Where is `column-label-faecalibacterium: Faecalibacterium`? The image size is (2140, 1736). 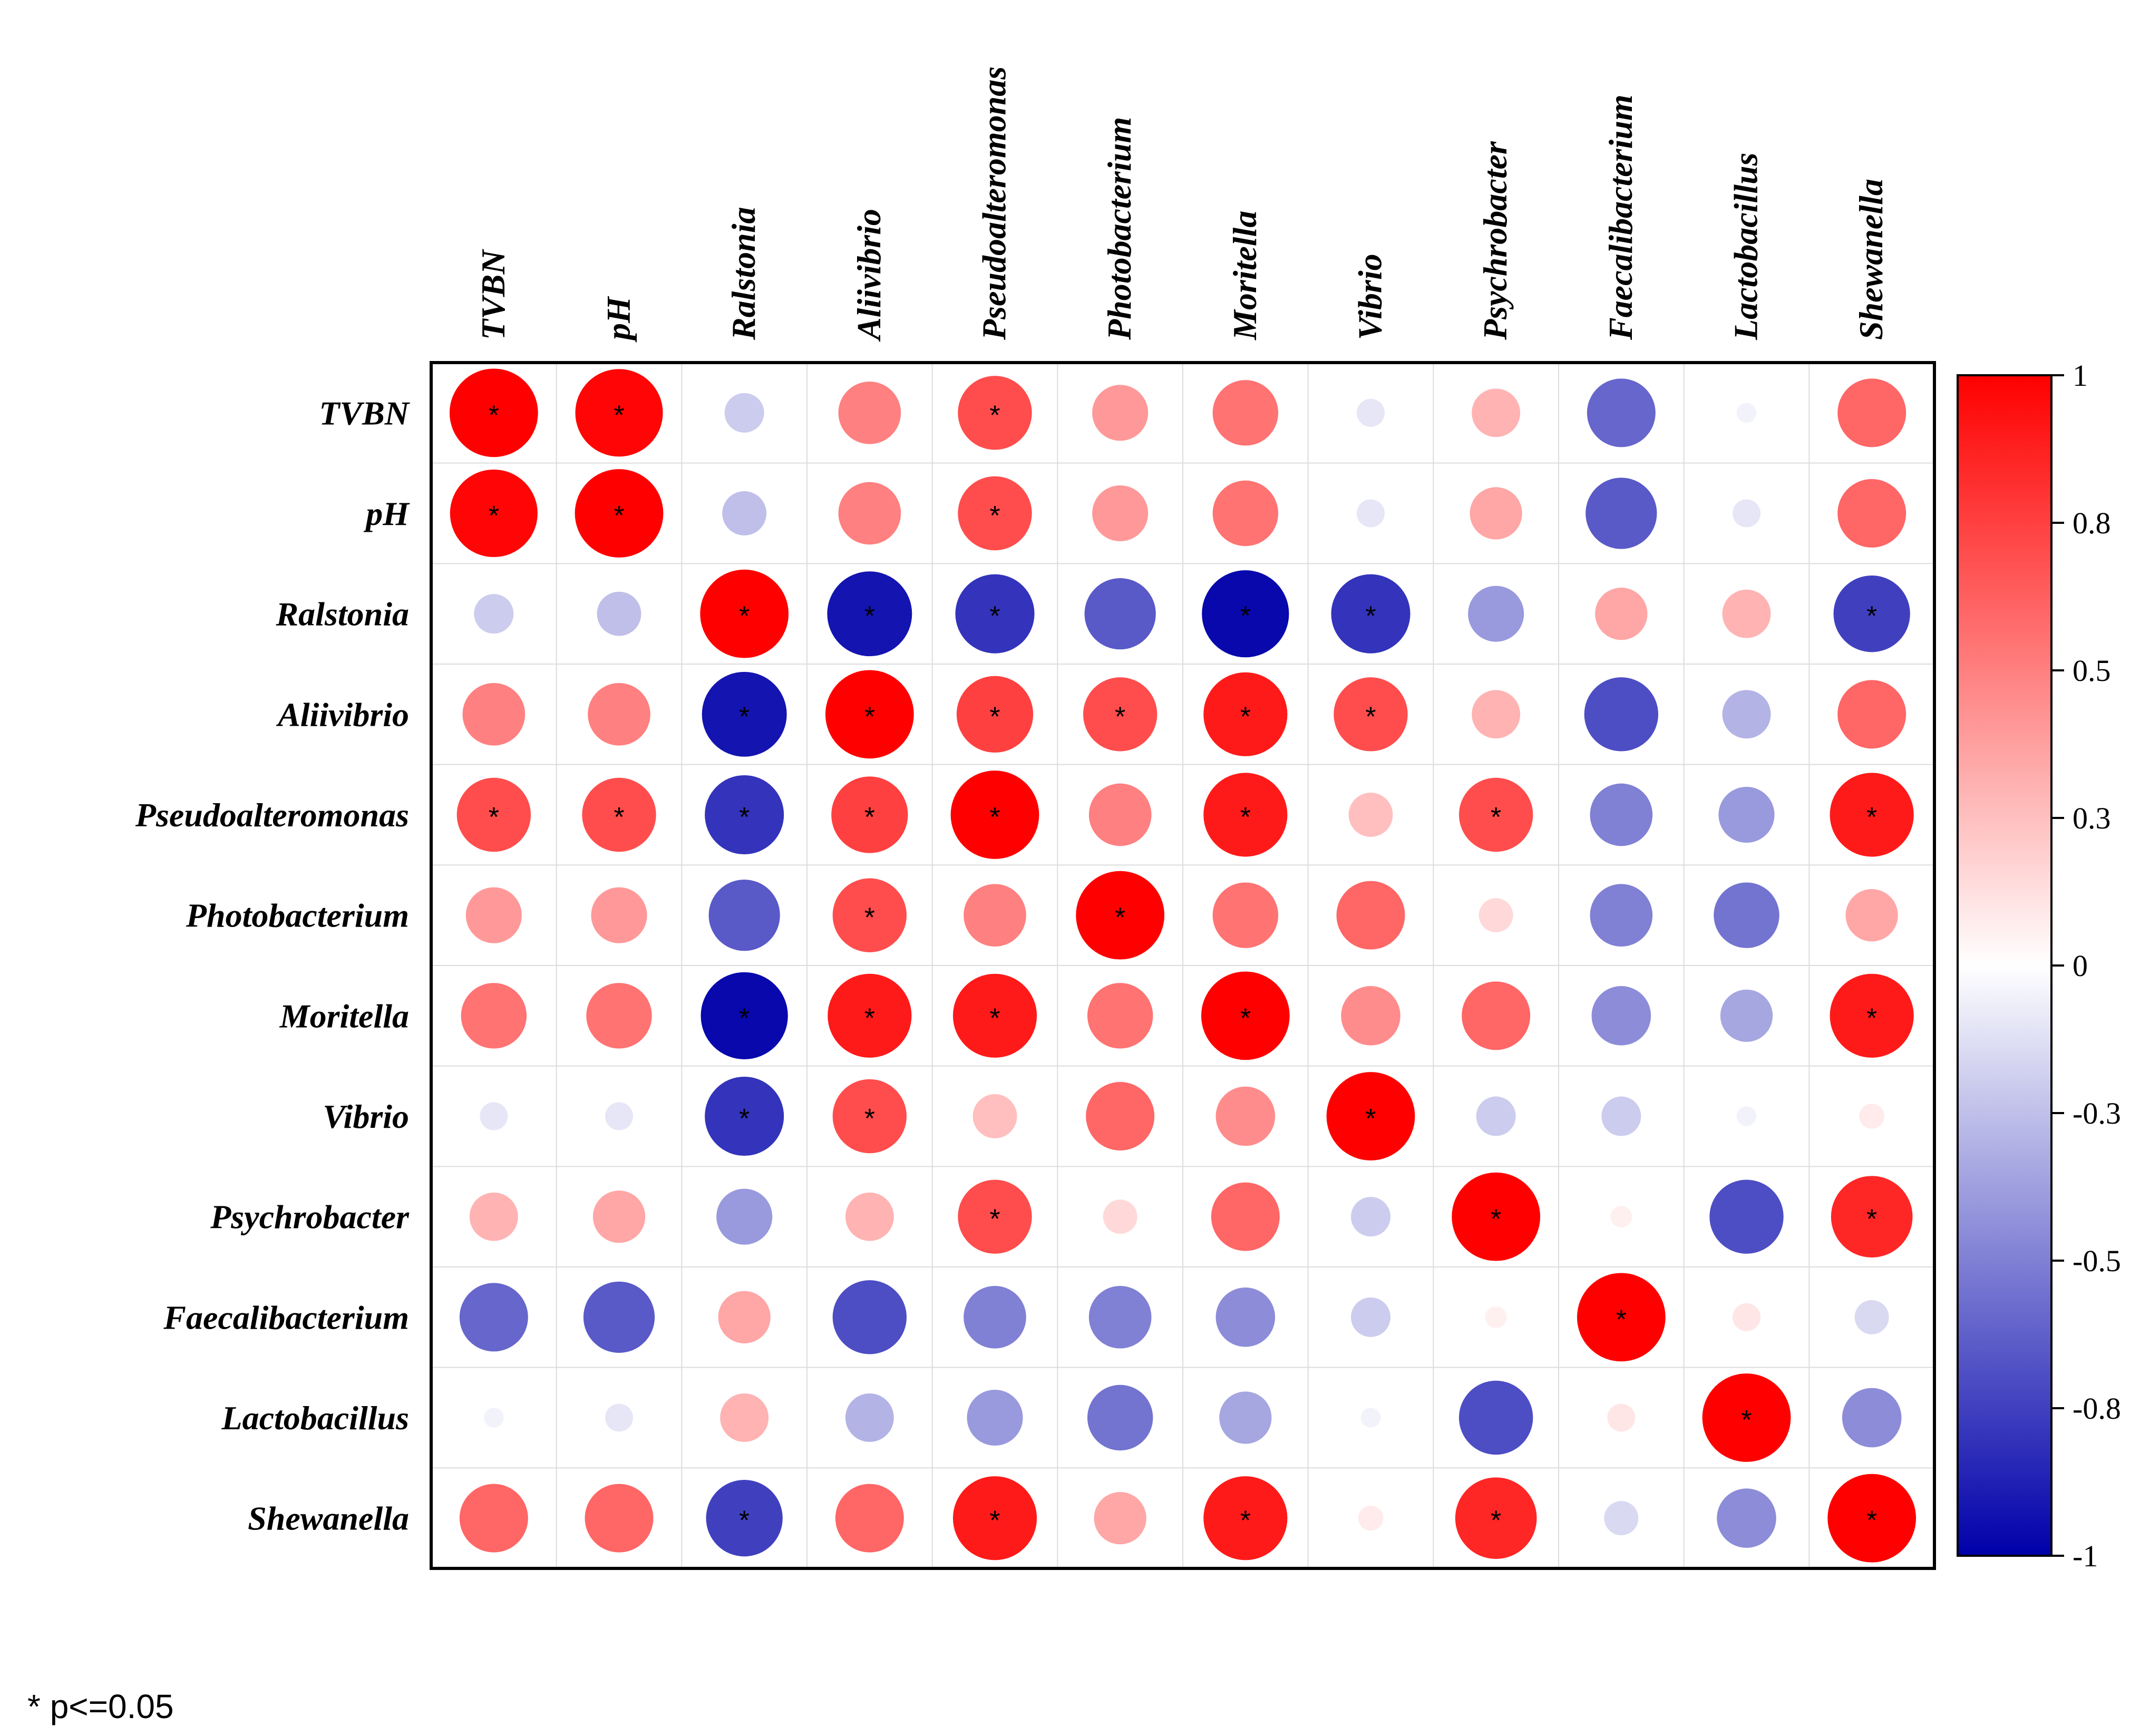 column-label-faecalibacterium: Faecalibacterium is located at coordinates (1621, 217).